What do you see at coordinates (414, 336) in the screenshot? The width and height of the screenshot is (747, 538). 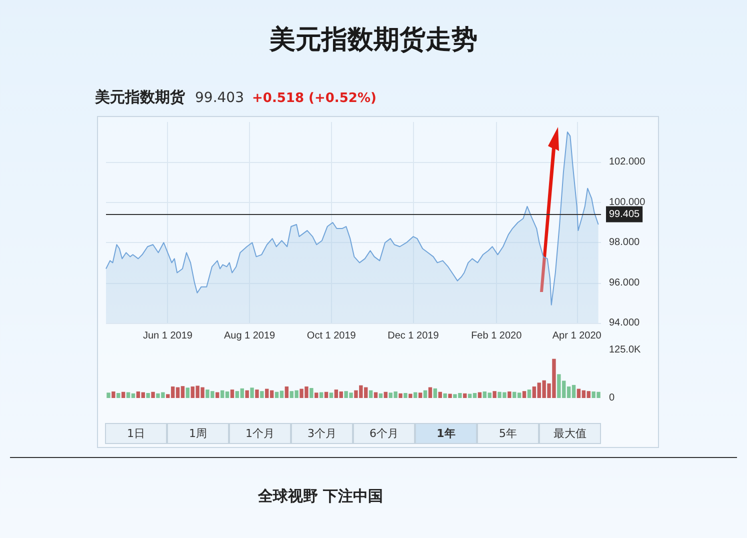 I see `x-tick-label: Dec 1 2019` at bounding box center [414, 336].